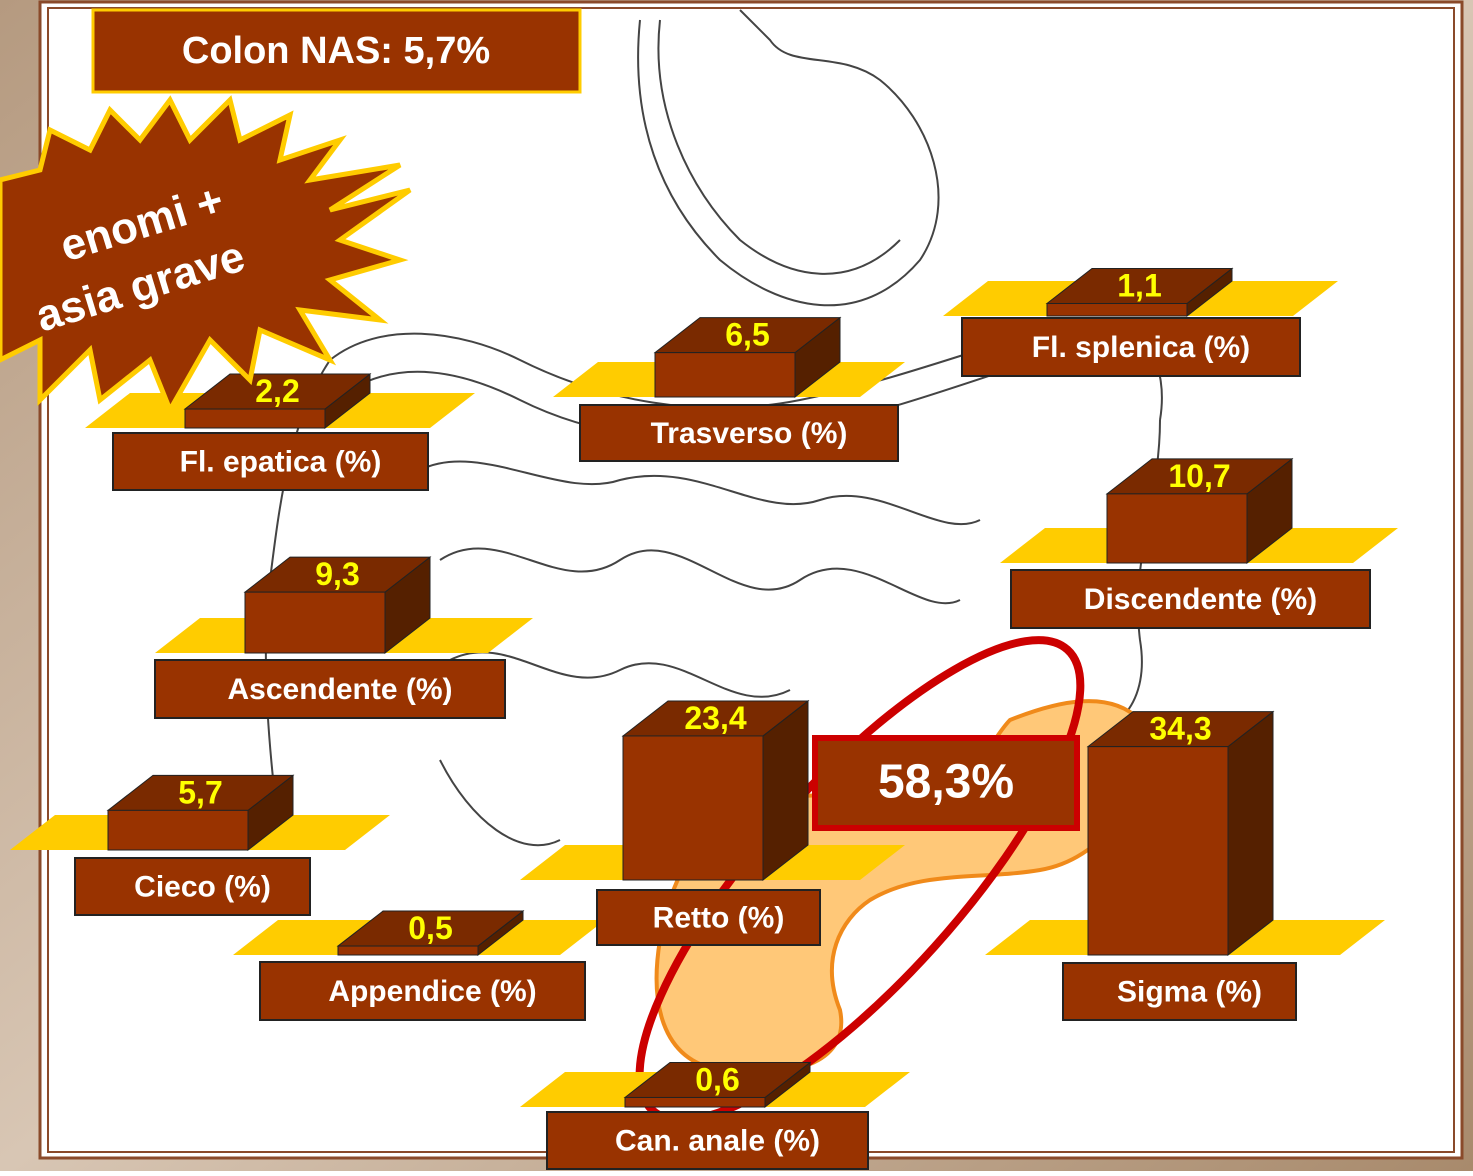  Describe the element at coordinates (719, 917) in the screenshot. I see `segment-label: Retto (%)` at that location.